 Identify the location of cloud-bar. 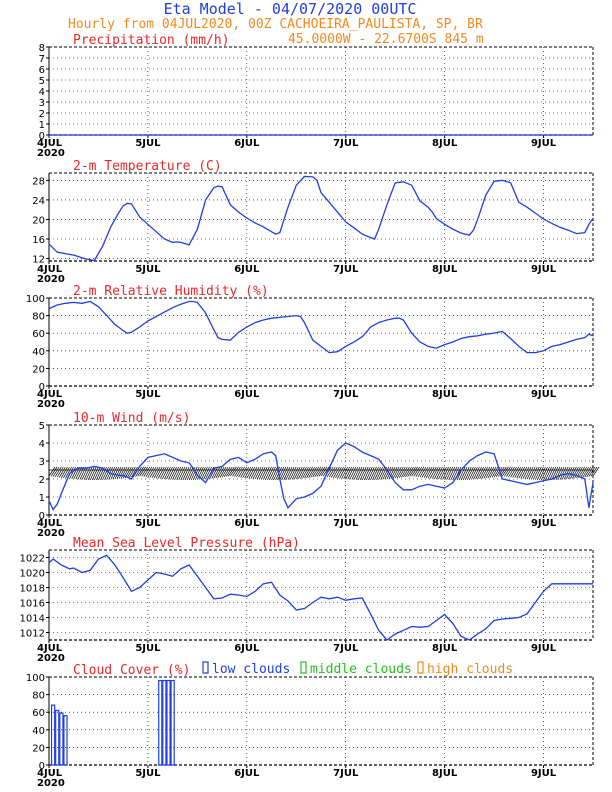
(61, 739).